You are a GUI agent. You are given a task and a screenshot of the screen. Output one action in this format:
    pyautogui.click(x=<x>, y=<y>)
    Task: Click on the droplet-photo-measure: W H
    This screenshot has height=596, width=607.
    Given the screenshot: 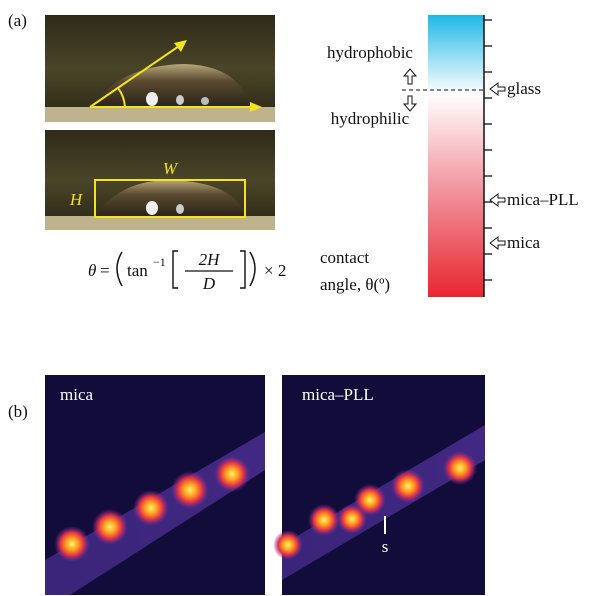 What is the action you would take?
    pyautogui.click(x=160, y=180)
    